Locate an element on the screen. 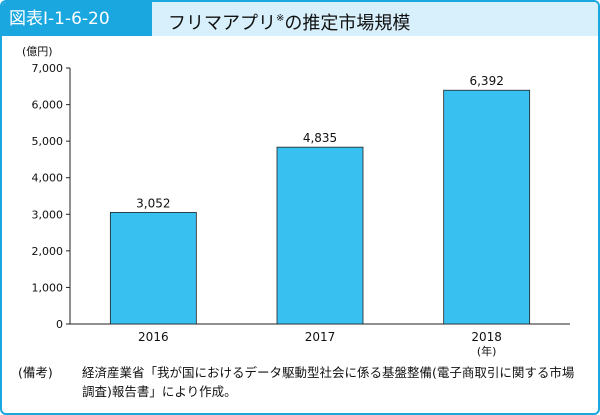  y-axis-unit: (億円) is located at coordinates (37, 51).